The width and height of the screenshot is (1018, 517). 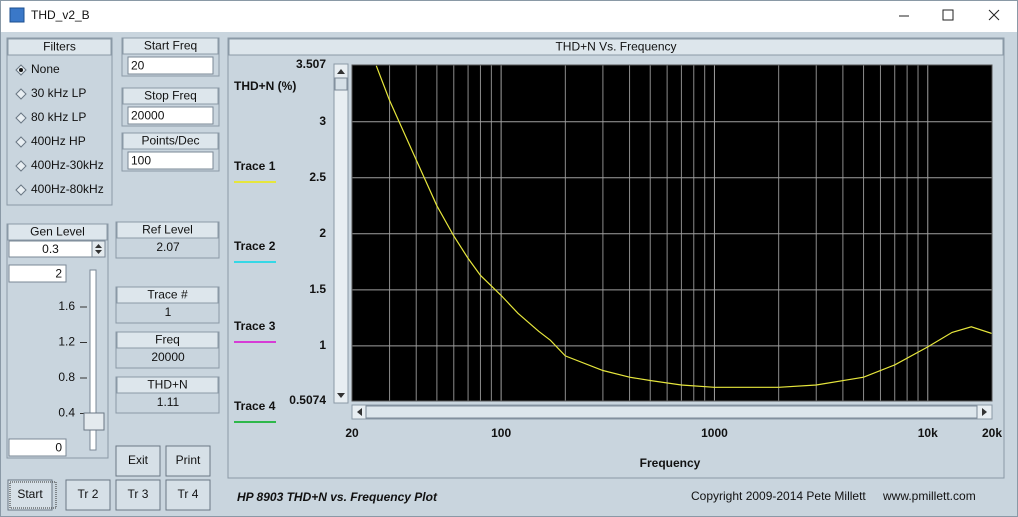 What do you see at coordinates (994, 15) in the screenshot?
I see `close-button` at bounding box center [994, 15].